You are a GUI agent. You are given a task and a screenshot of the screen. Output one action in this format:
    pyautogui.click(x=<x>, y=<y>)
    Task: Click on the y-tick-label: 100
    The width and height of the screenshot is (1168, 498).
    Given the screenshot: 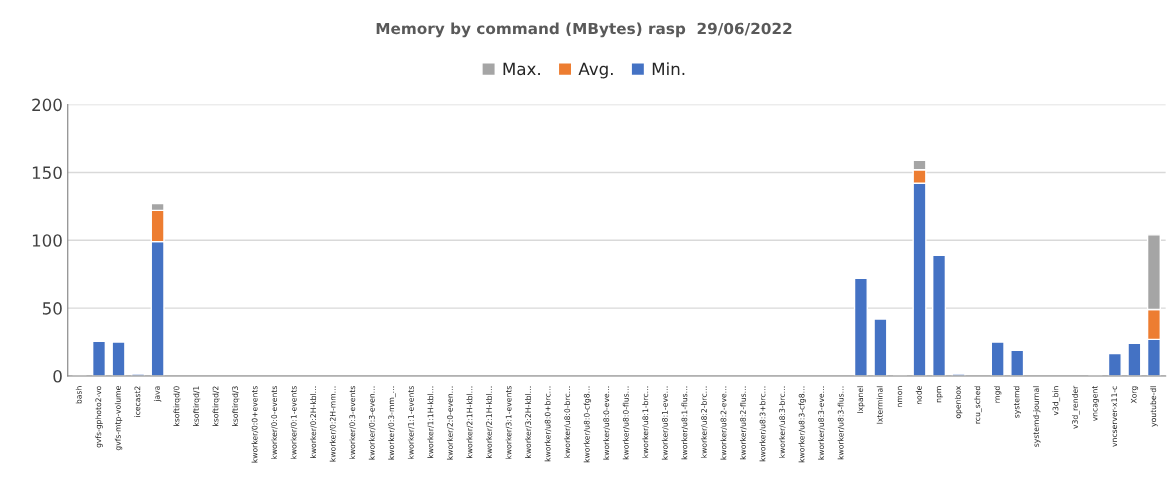 What is the action you would take?
    pyautogui.click(x=47, y=240)
    